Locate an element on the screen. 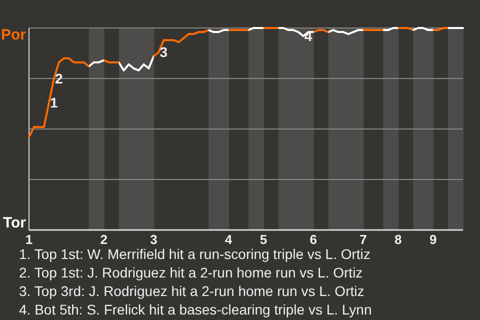  text: 3. Top 3rd: J. Rodriguez hit a 2-run home run vs L. Ortiz is located at coordinates (191, 291).